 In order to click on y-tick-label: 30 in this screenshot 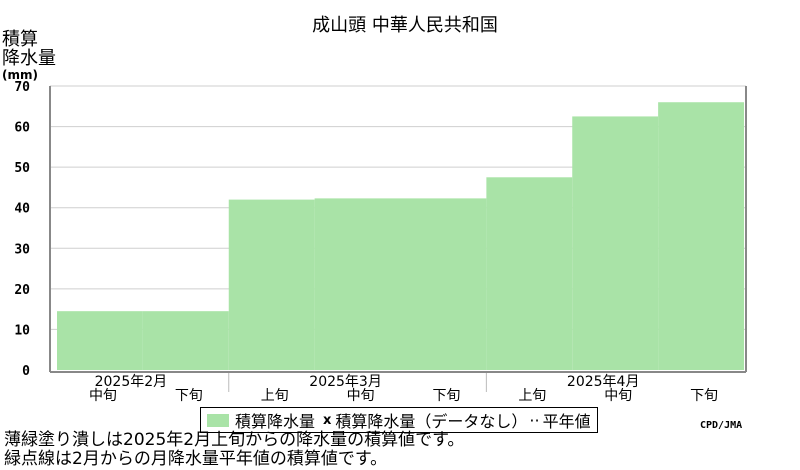, I will do `click(22, 249)`.